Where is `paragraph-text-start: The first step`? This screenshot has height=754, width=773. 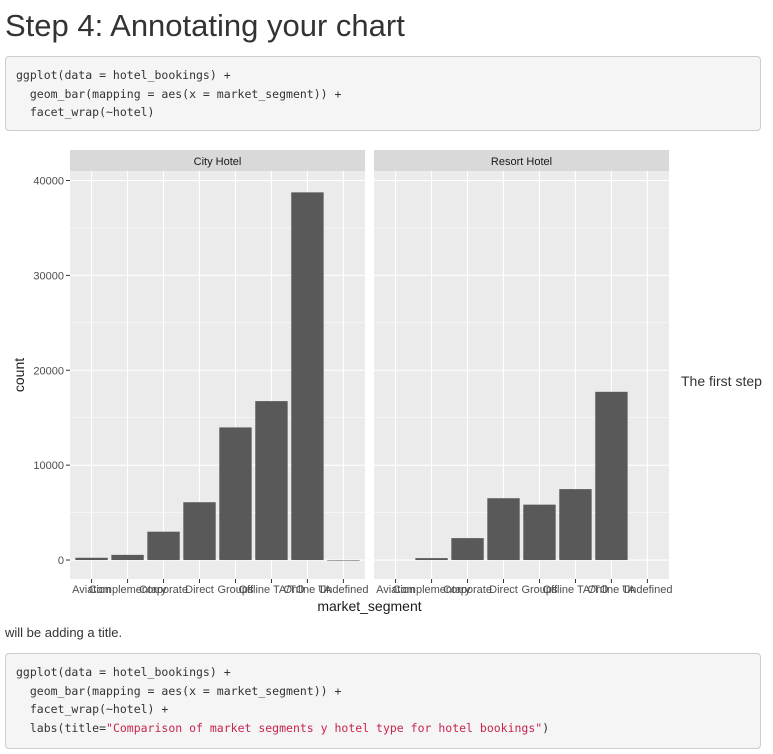 paragraph-text-start: The first step is located at coordinates (721, 381).